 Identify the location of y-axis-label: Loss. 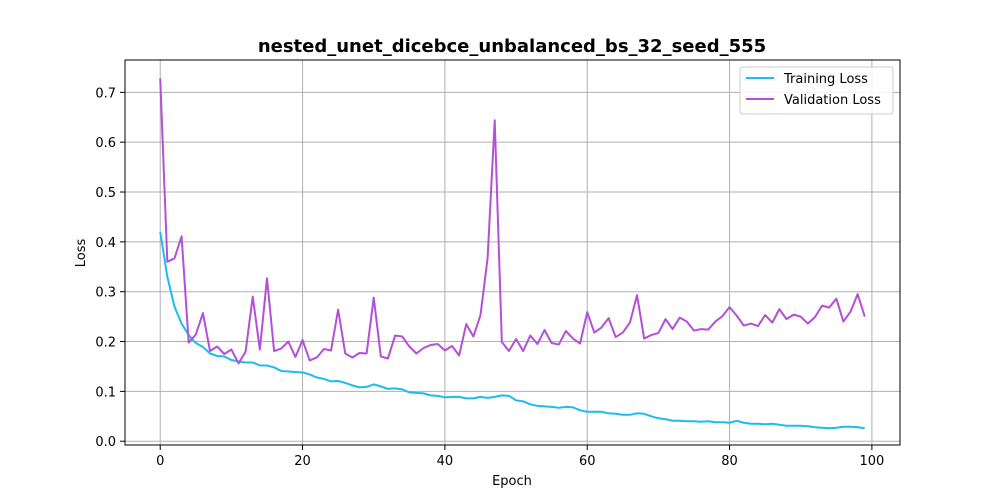
(81, 253).